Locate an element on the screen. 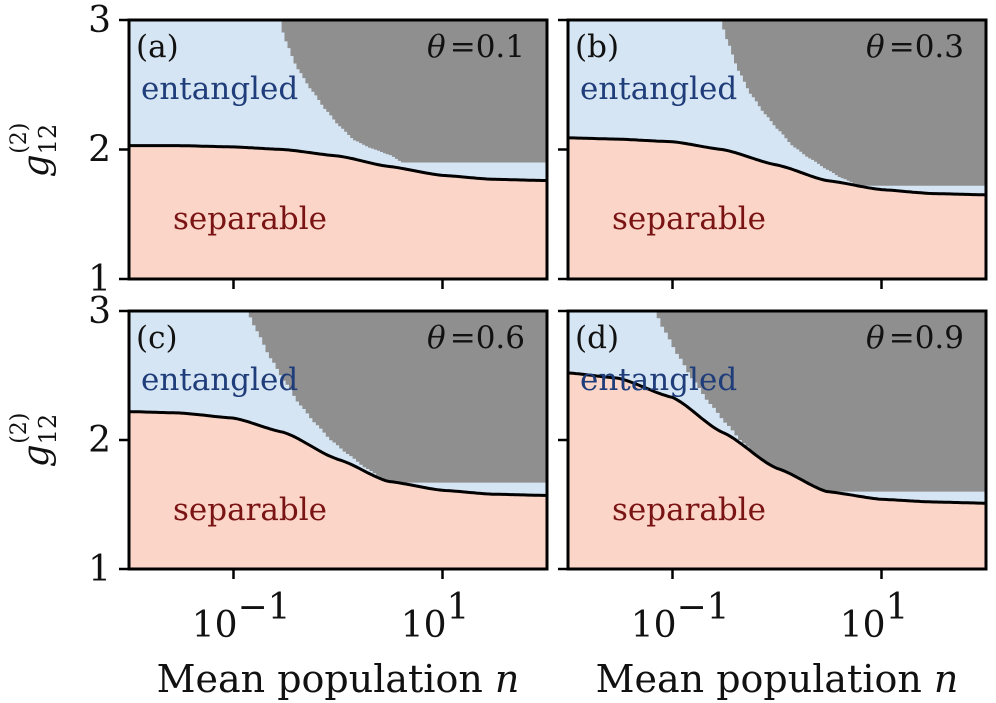 The height and width of the screenshot is (703, 996). theta-label: θ =0.6 is located at coordinates (476, 338).